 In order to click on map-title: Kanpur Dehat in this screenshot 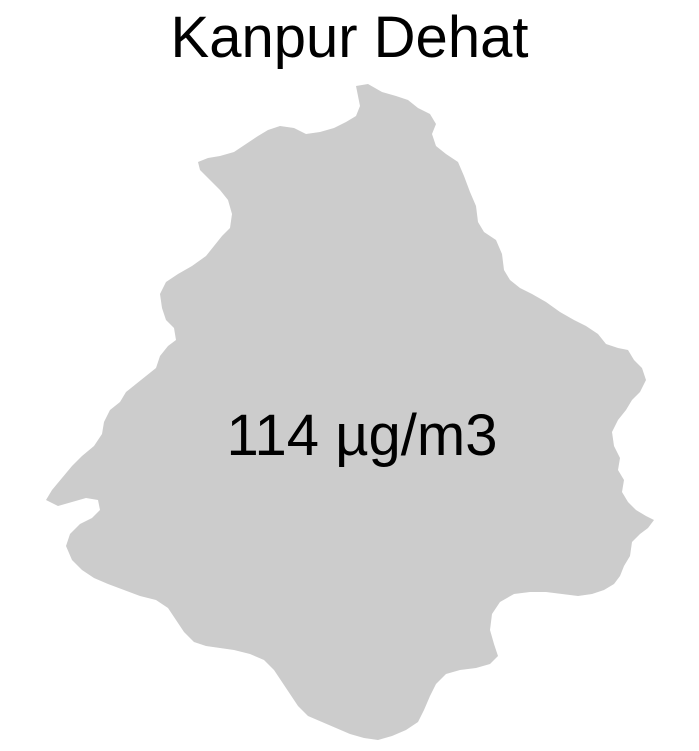, I will do `click(349, 37)`.